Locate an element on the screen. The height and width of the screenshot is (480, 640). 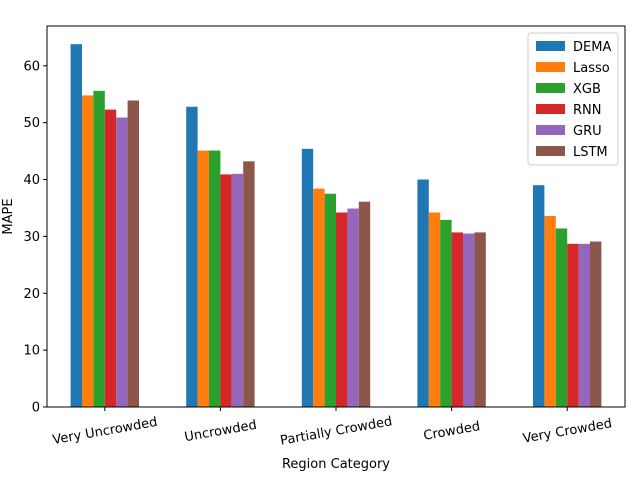
y-tick-label: 50 is located at coordinates (31, 123).